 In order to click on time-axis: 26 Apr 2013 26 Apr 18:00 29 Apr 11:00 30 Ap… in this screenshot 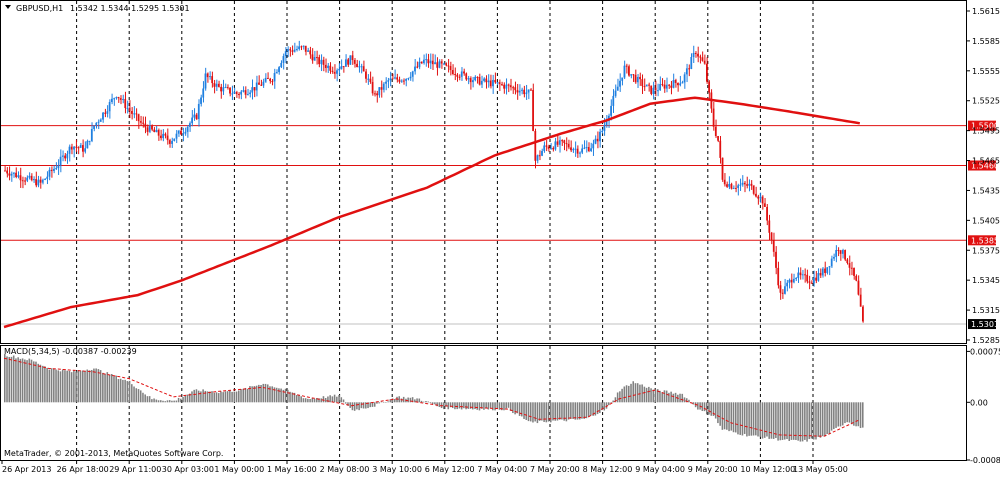, I will do `click(424, 467)`.